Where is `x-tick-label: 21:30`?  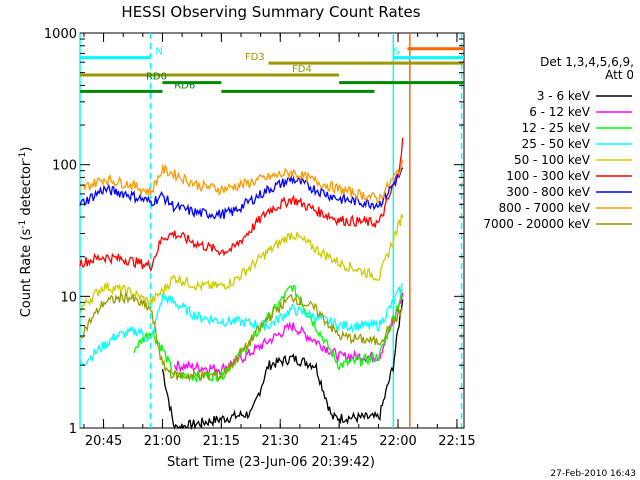
x-tick-label: 21:30 is located at coordinates (280, 441).